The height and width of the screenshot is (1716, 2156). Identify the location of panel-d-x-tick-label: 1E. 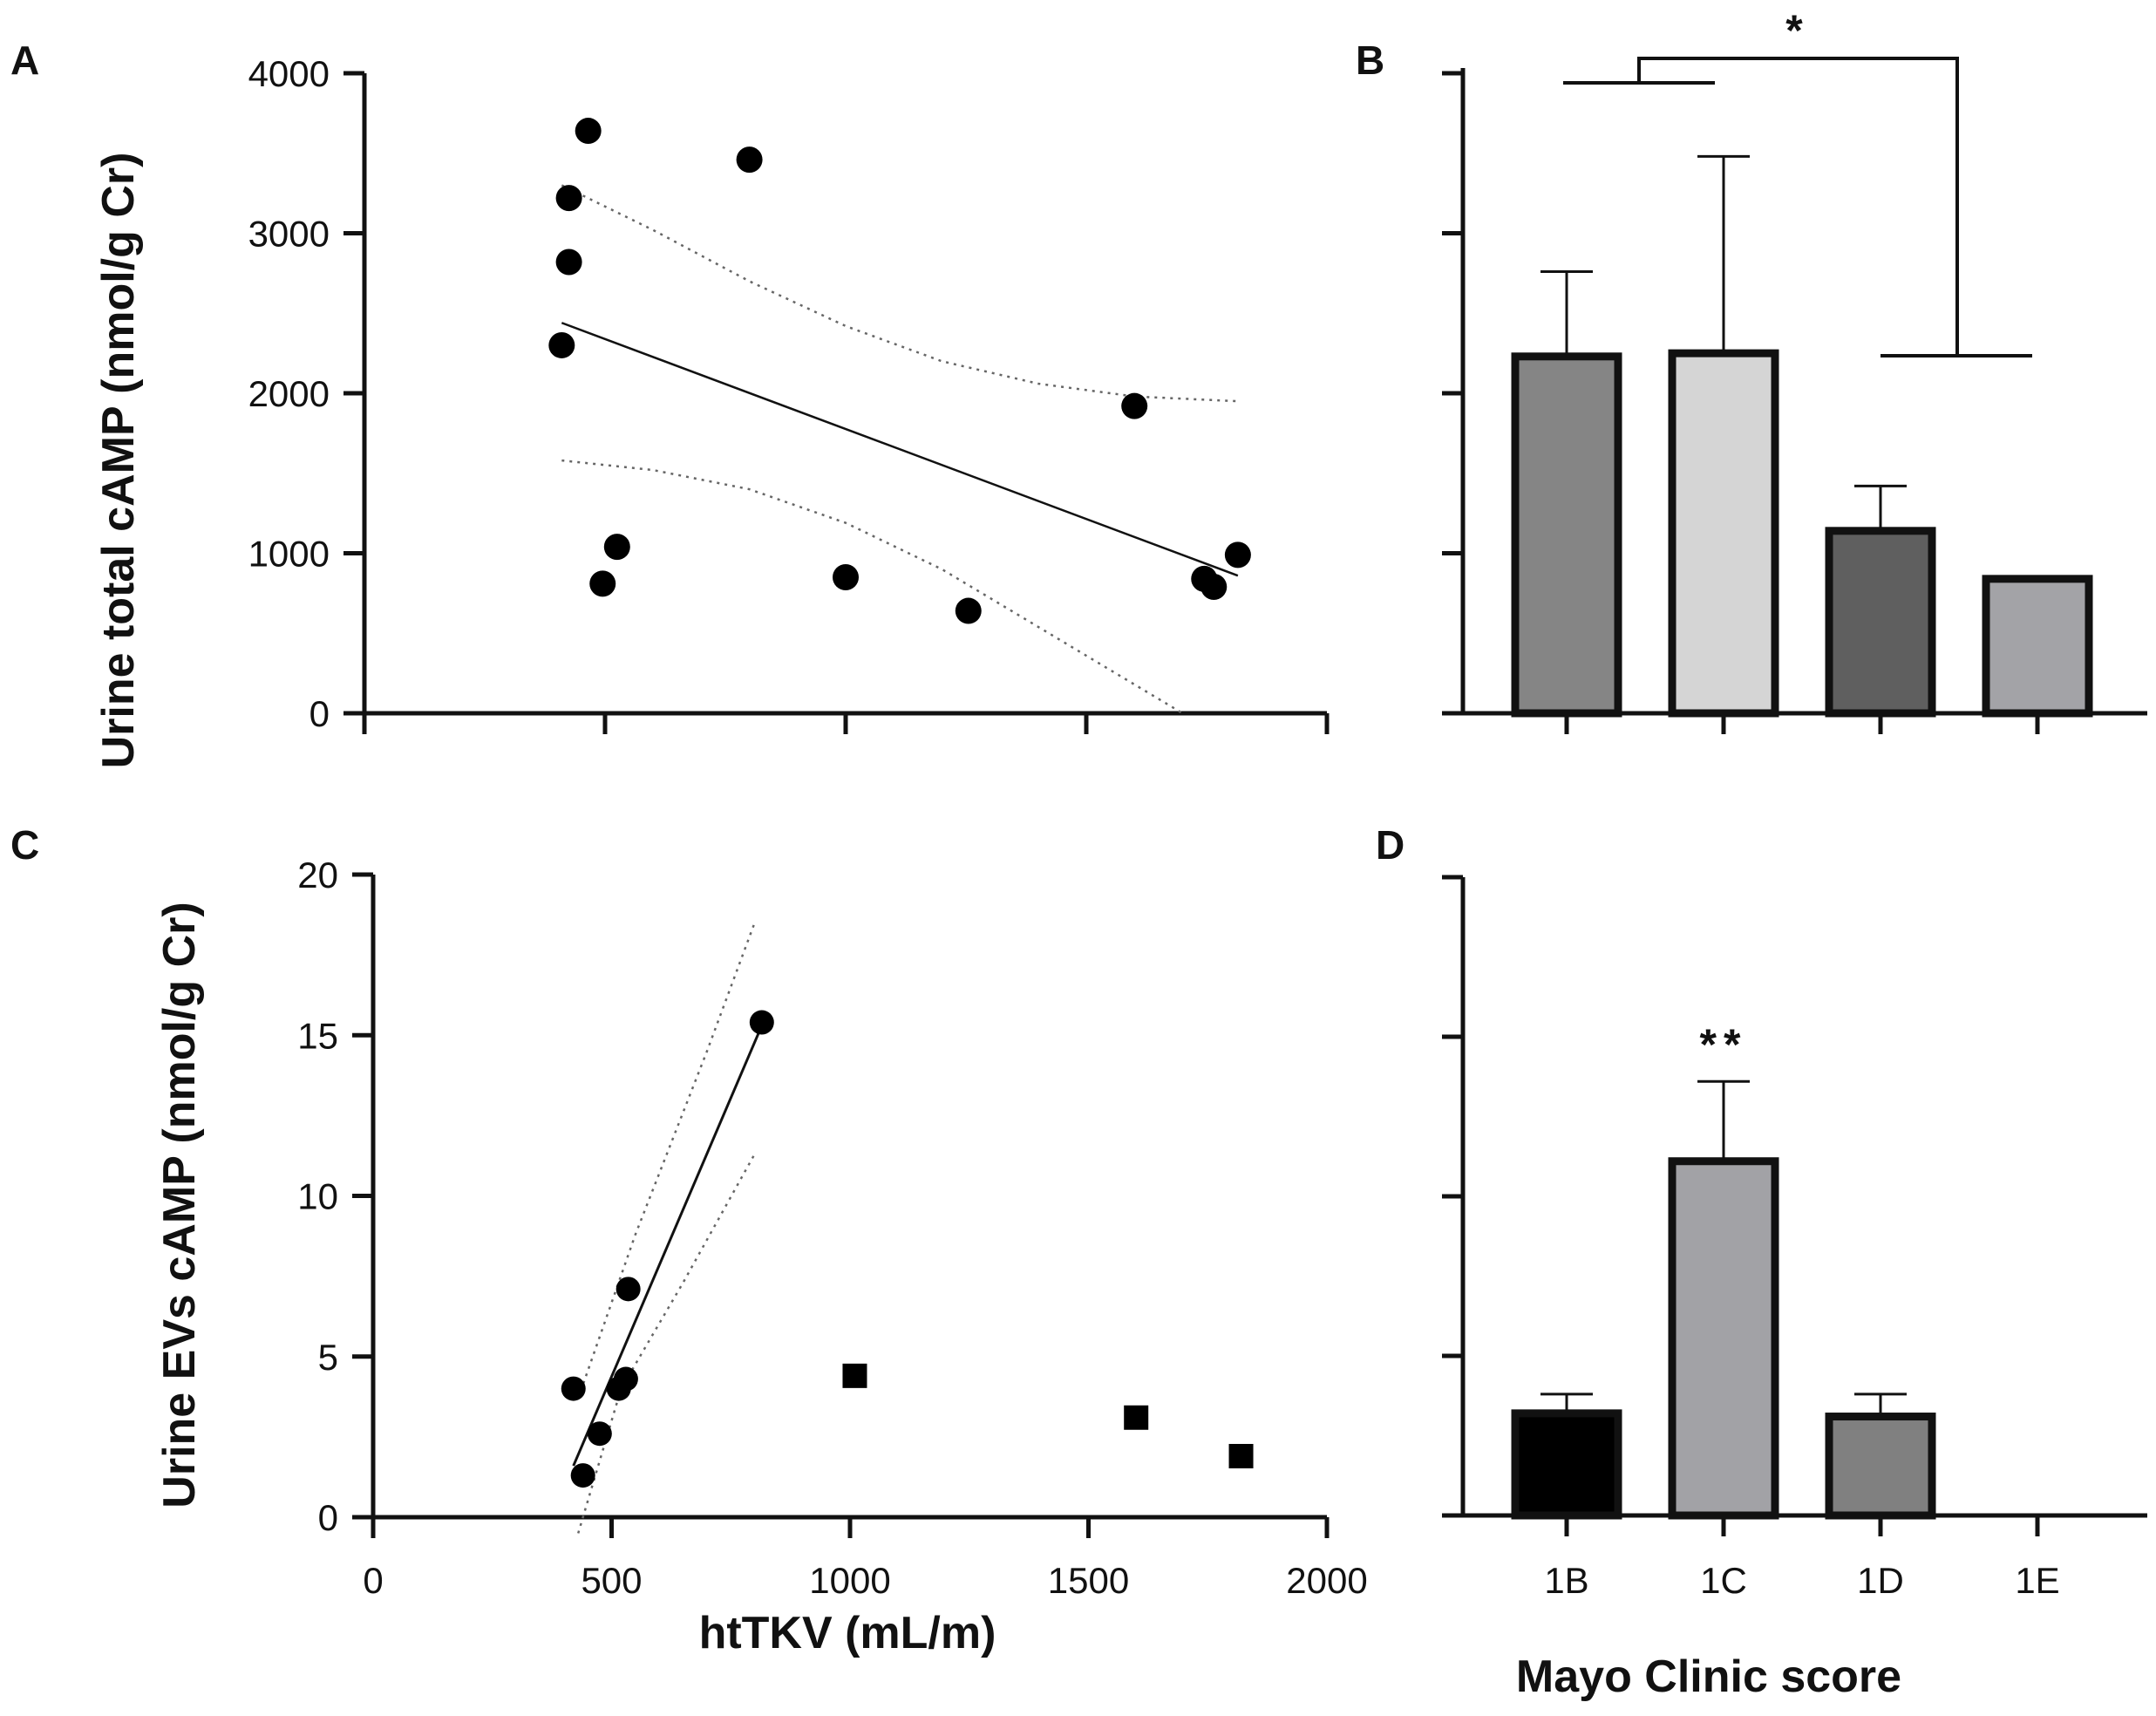
(2037, 1580).